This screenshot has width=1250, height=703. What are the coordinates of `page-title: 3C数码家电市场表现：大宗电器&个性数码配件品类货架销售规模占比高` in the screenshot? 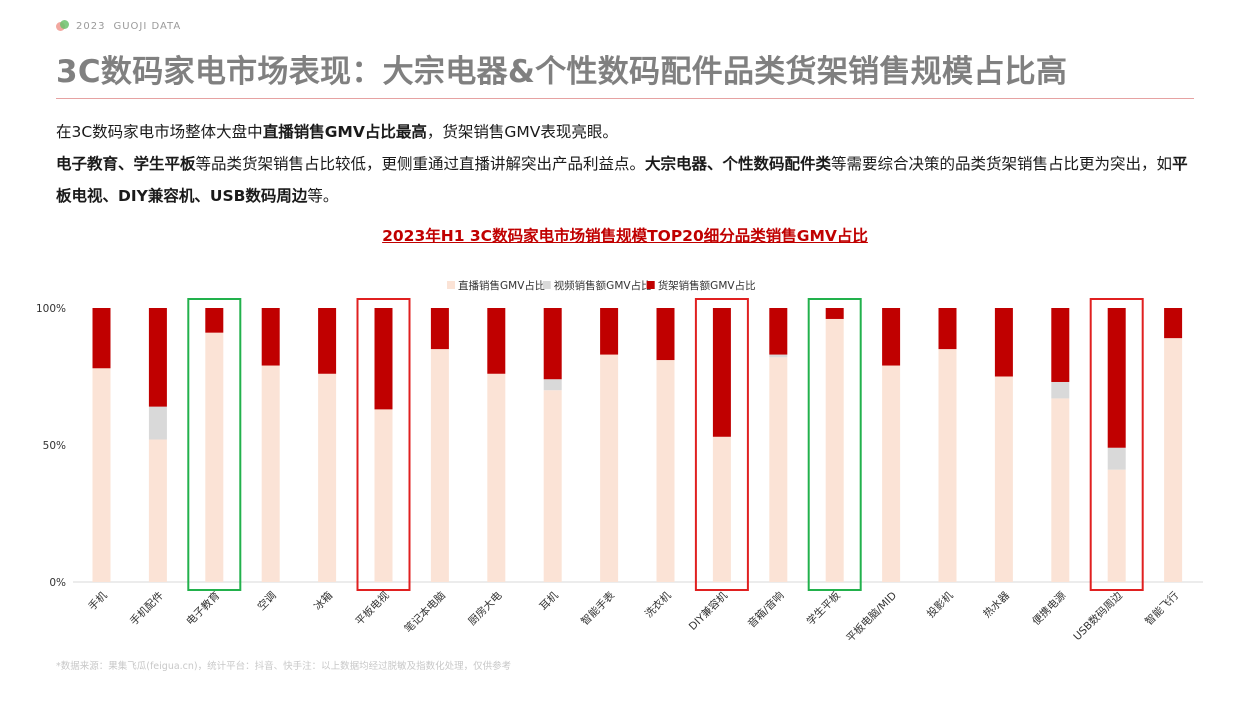 It's located at (562, 72).